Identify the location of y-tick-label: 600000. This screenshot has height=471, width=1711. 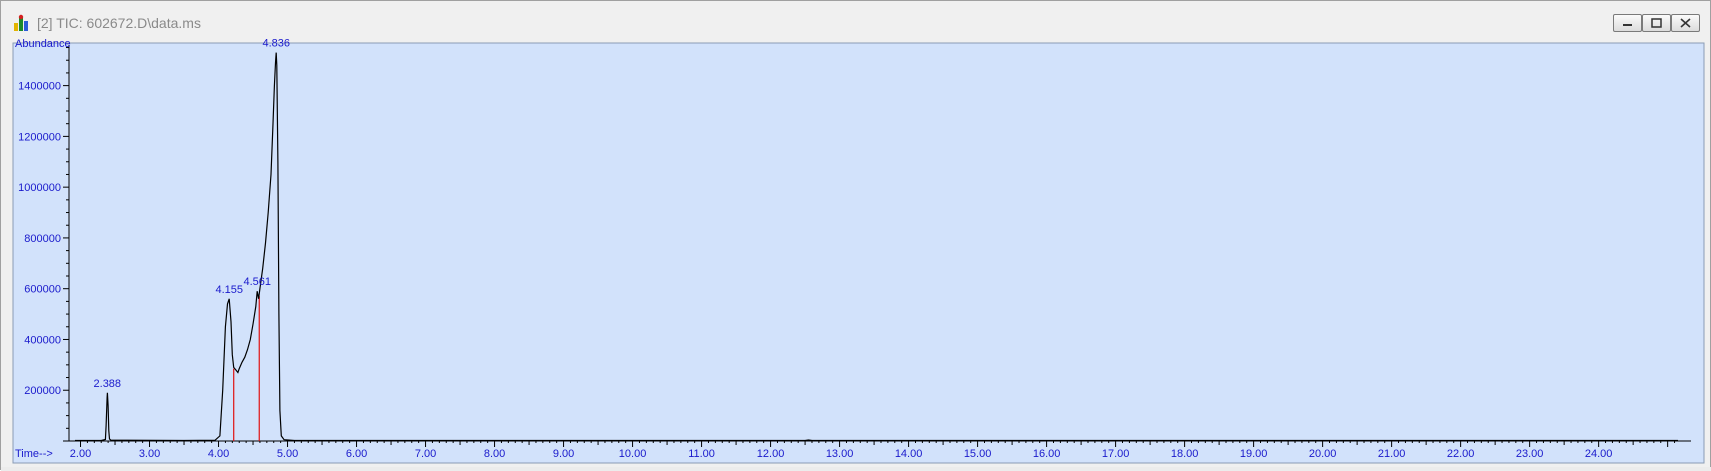
(42, 290).